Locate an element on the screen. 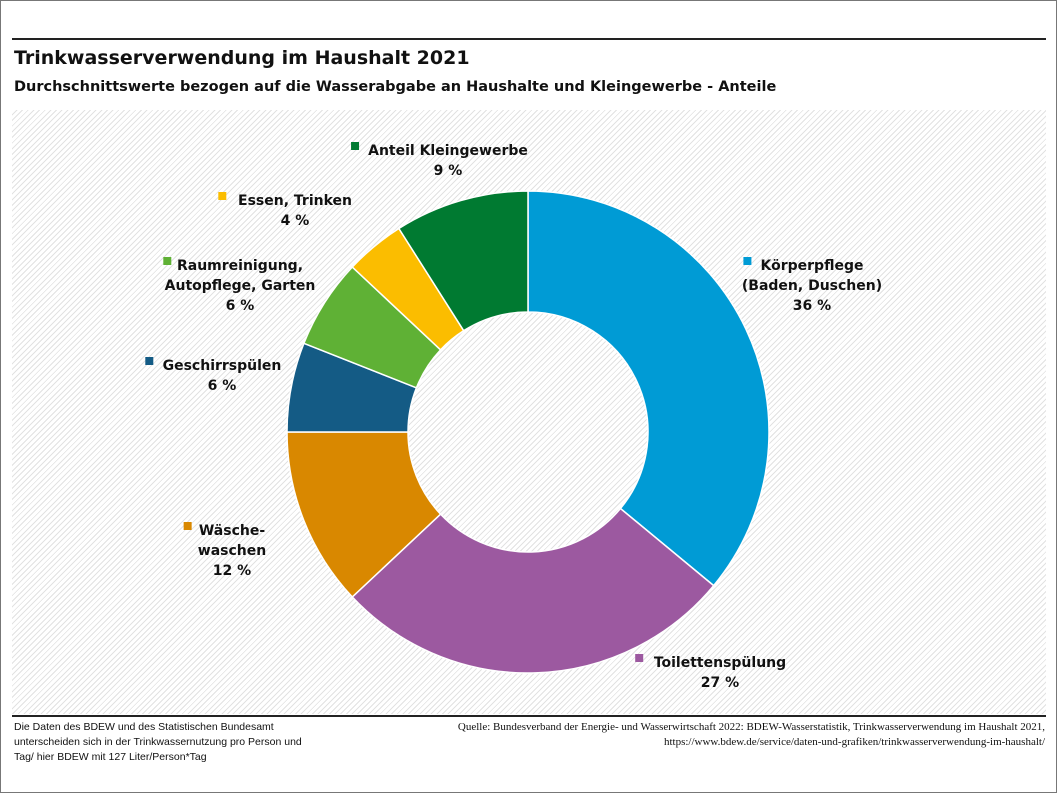  slice-name: (Baden, Duschen) is located at coordinates (812, 286).